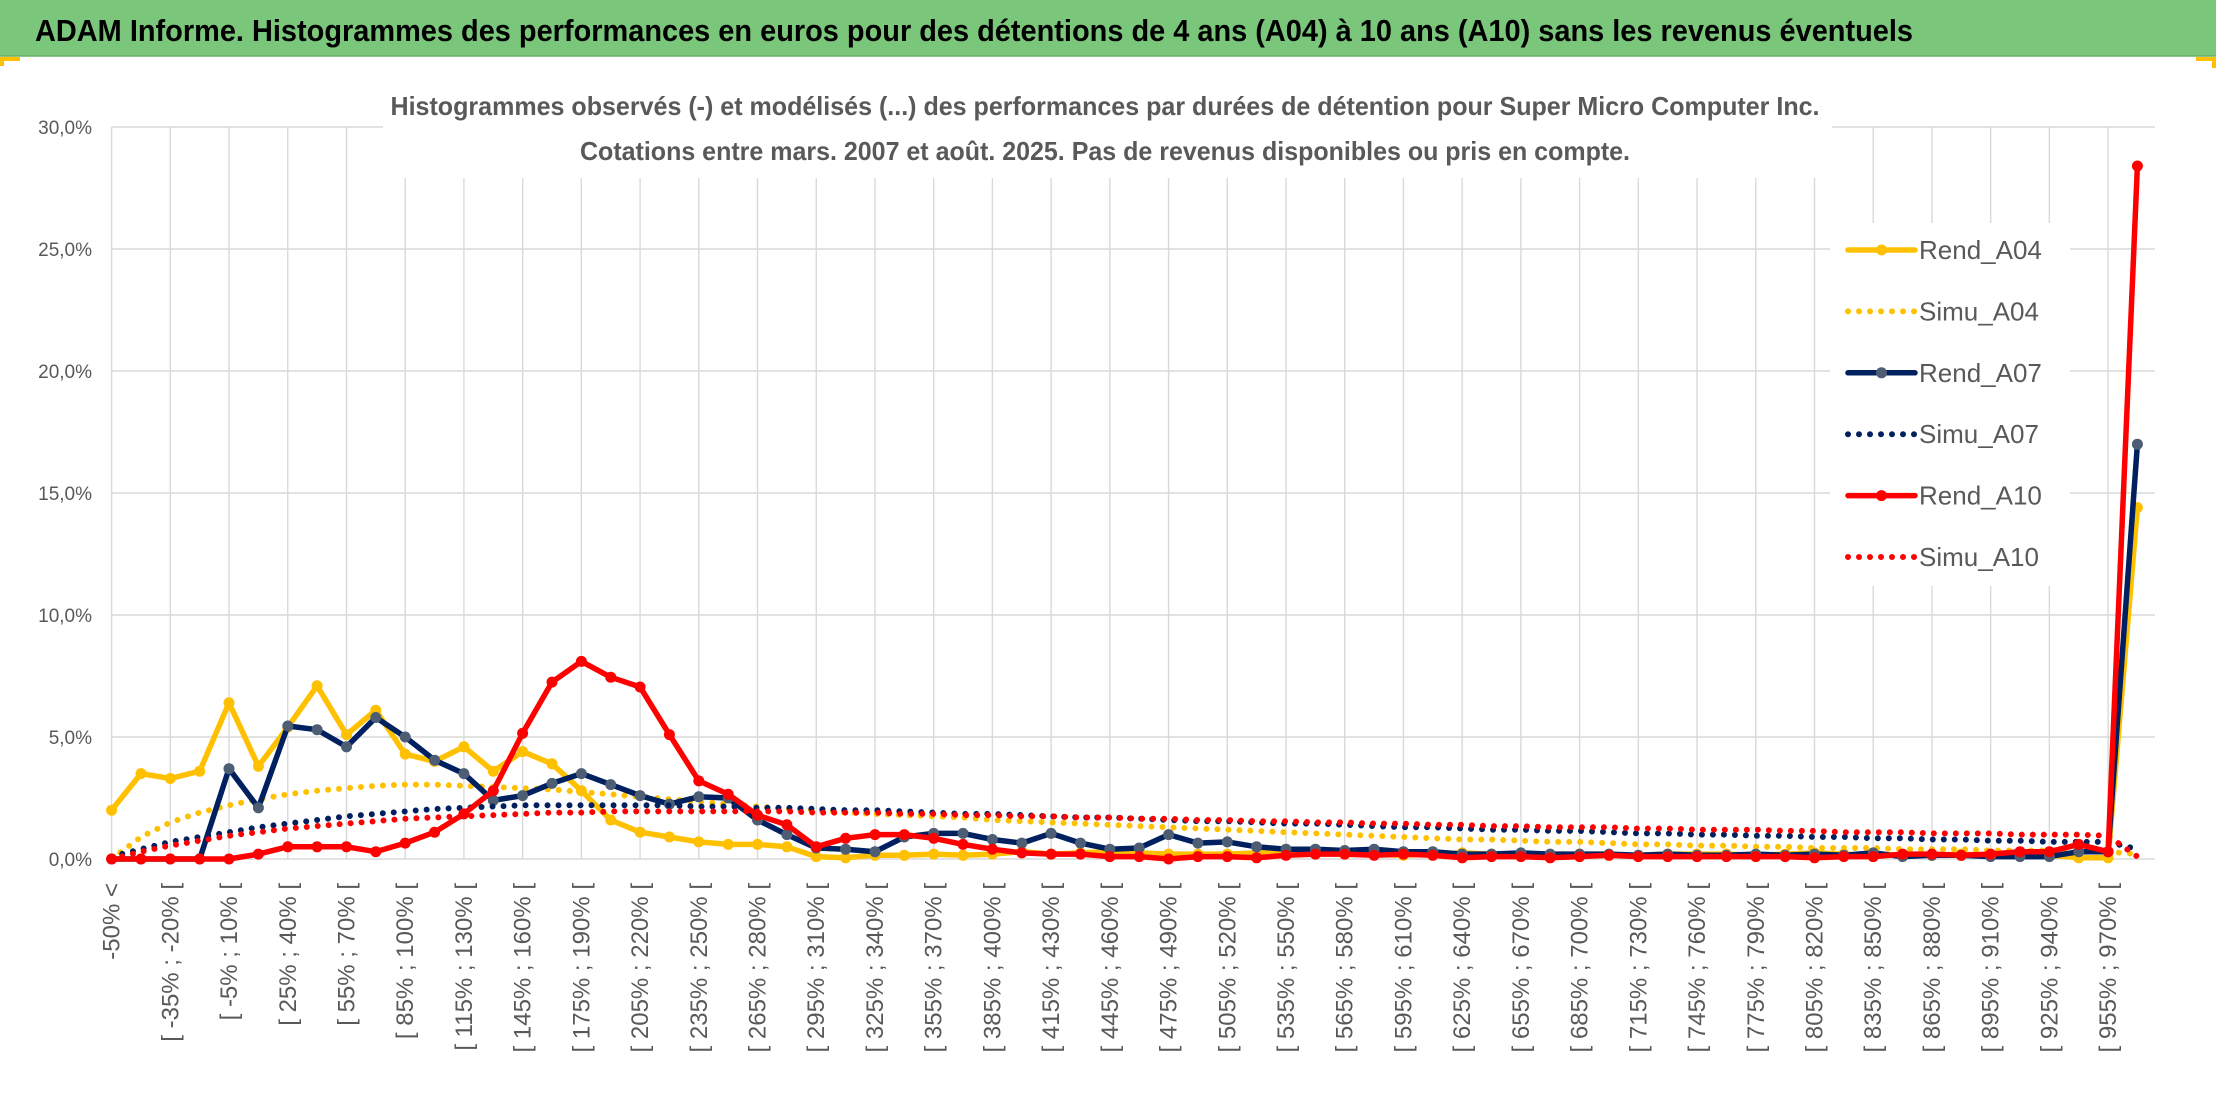 The height and width of the screenshot is (1102, 2216). What do you see at coordinates (2206, 62) in the screenshot?
I see `frame-corner-right` at bounding box center [2206, 62].